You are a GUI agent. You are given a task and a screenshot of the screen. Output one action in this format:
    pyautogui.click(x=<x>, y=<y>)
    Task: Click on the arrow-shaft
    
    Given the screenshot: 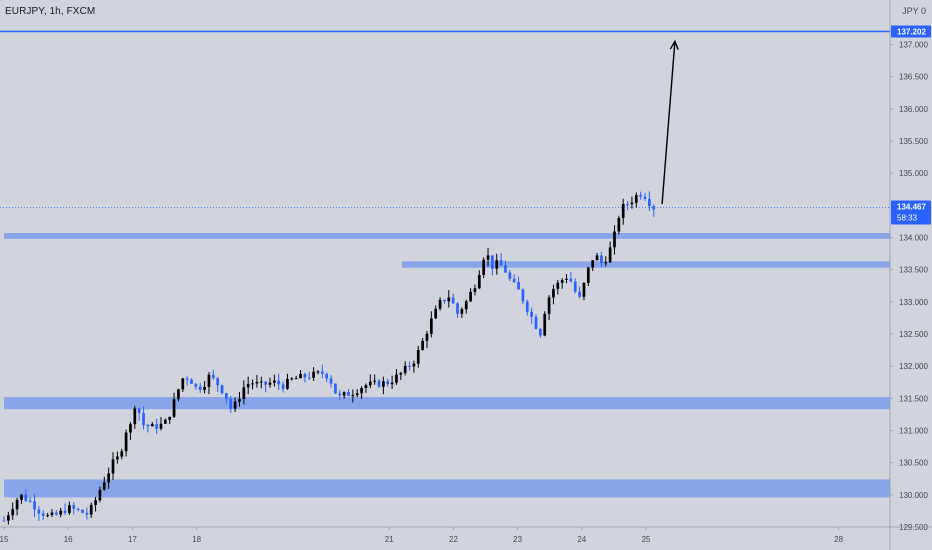 What is the action you would take?
    pyautogui.click(x=668, y=123)
    